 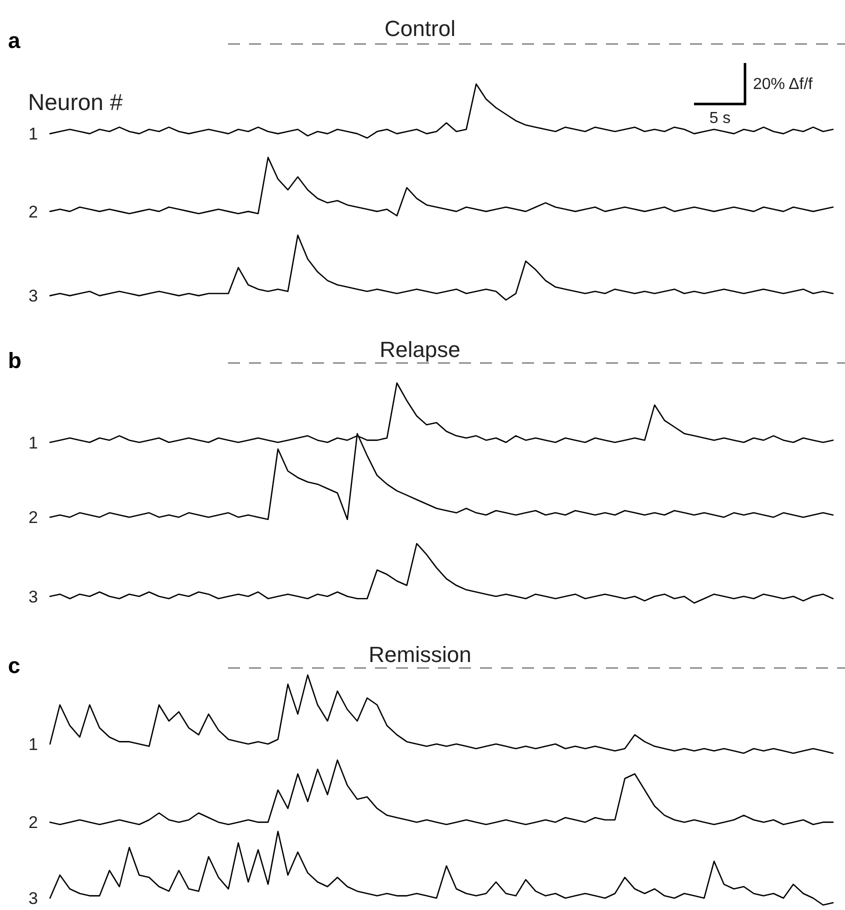 What do you see at coordinates (14, 665) in the screenshot?
I see `text: c` at bounding box center [14, 665].